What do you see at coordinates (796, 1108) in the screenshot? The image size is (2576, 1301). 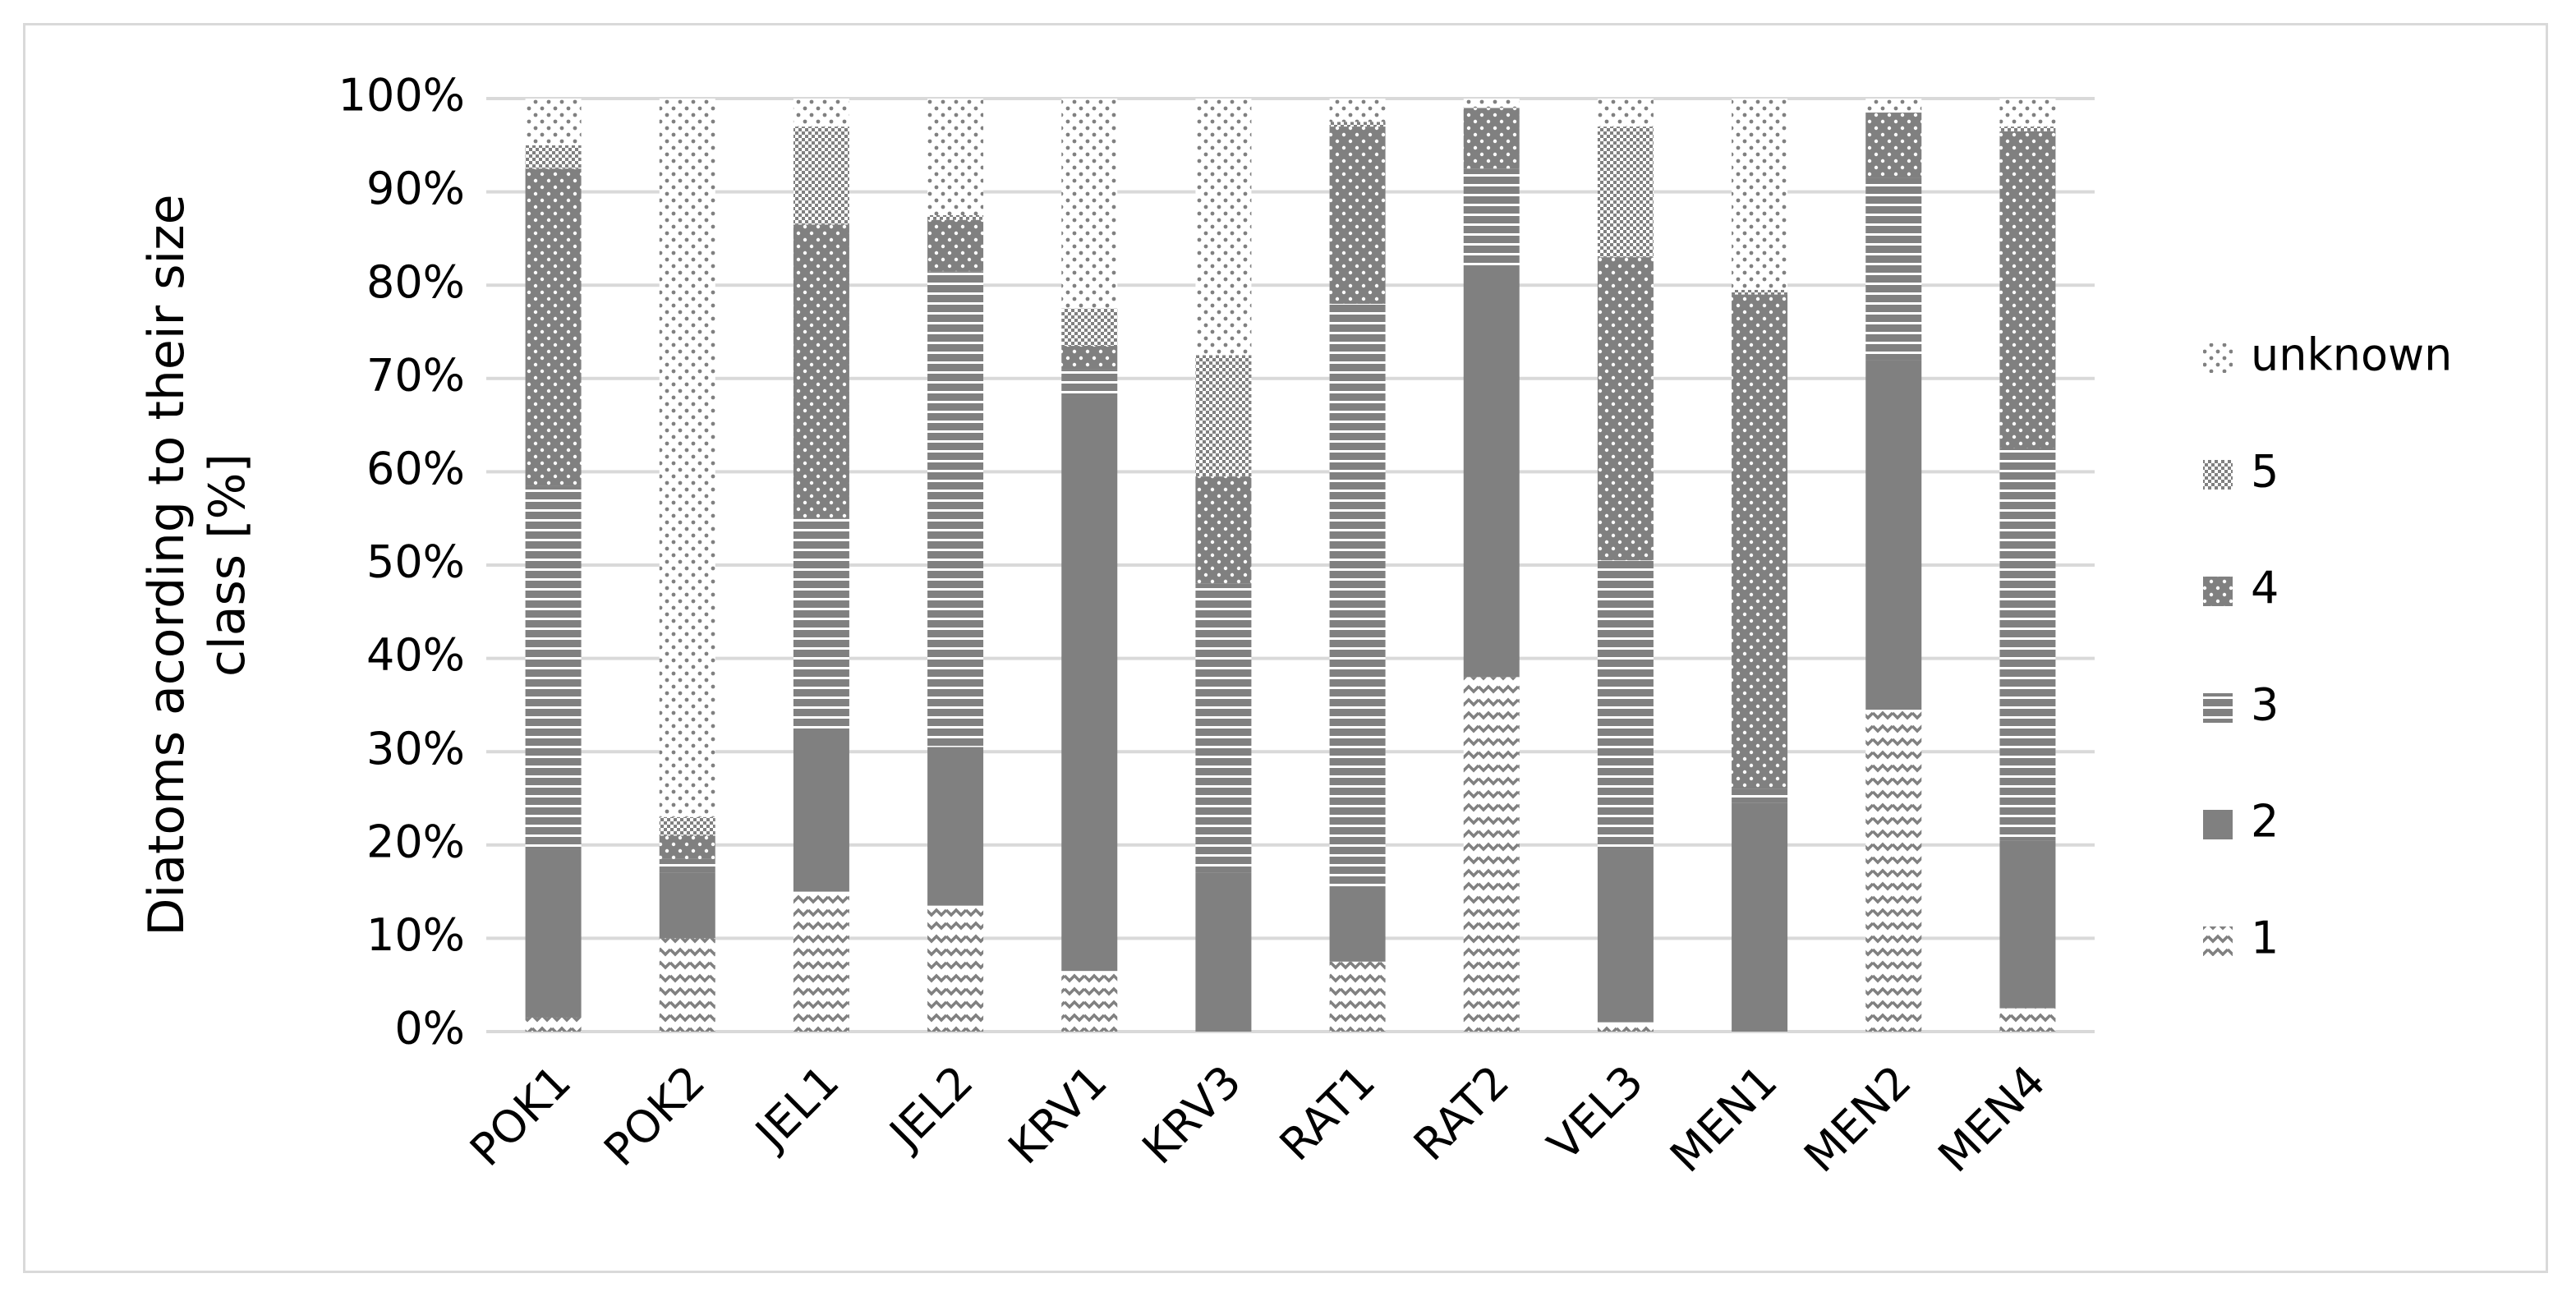 I see `x-tick-label: JEL1` at bounding box center [796, 1108].